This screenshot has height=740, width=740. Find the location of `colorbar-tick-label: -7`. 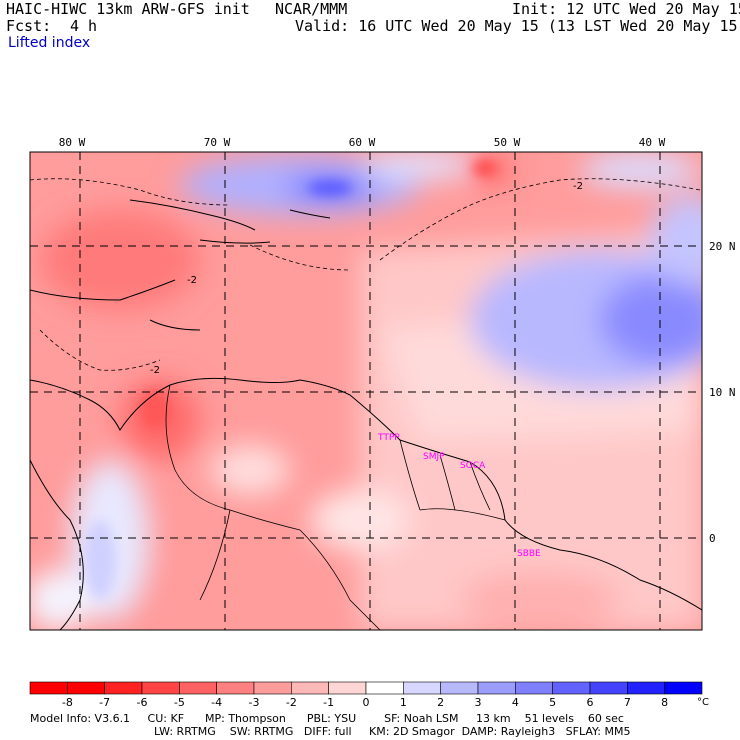

colorbar-tick-label: -7 is located at coordinates (104, 702).